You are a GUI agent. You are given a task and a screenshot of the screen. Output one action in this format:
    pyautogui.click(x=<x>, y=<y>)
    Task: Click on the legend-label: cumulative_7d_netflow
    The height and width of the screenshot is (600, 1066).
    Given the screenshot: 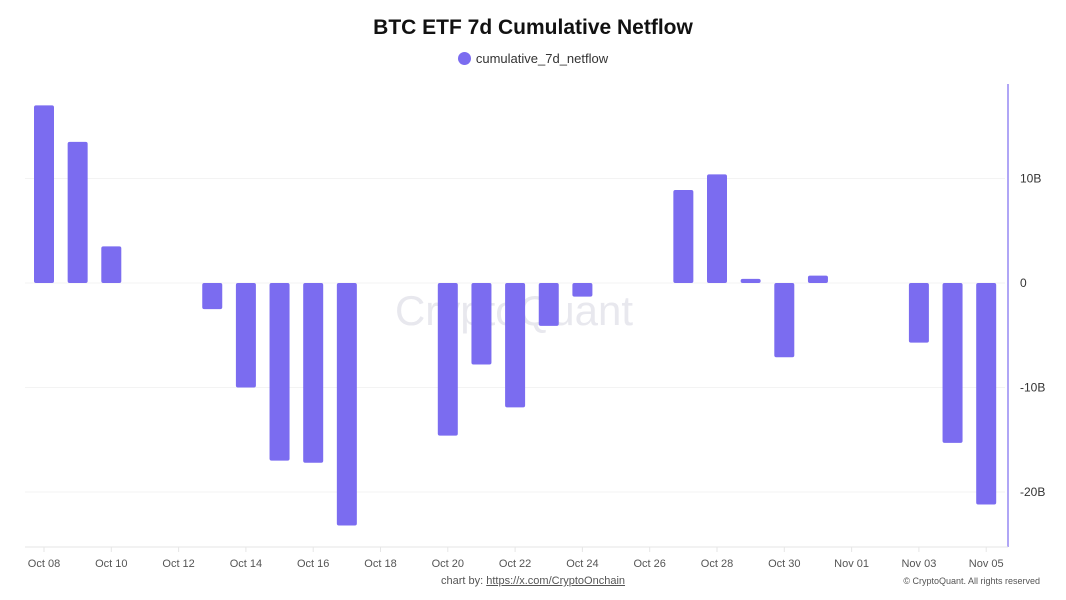 What is the action you would take?
    pyautogui.click(x=542, y=58)
    